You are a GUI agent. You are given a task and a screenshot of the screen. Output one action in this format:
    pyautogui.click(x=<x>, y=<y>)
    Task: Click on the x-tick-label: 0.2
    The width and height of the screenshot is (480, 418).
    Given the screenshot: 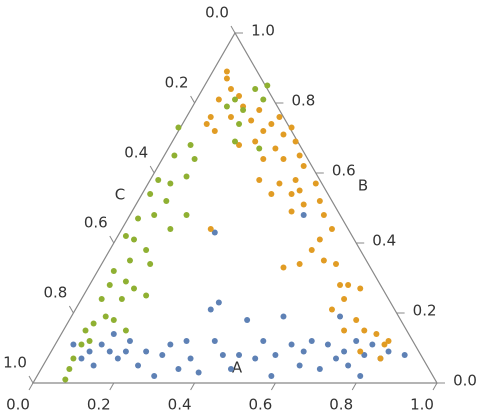 What is the action you would take?
    pyautogui.click(x=99, y=405)
    